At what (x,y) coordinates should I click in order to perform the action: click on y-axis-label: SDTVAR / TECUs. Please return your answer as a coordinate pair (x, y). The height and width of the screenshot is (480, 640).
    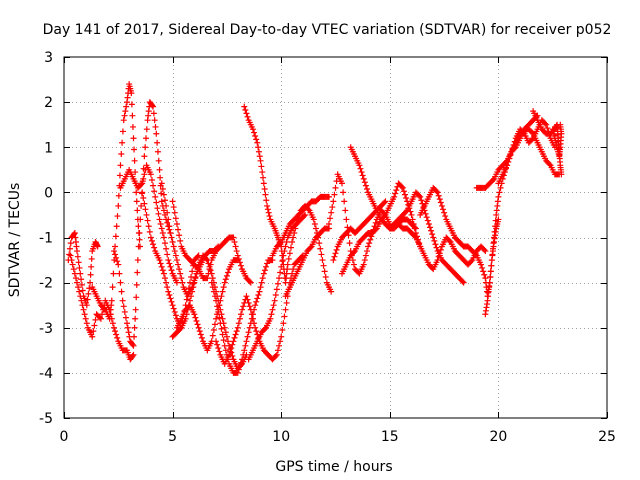
    Looking at the image, I should click on (15, 240).